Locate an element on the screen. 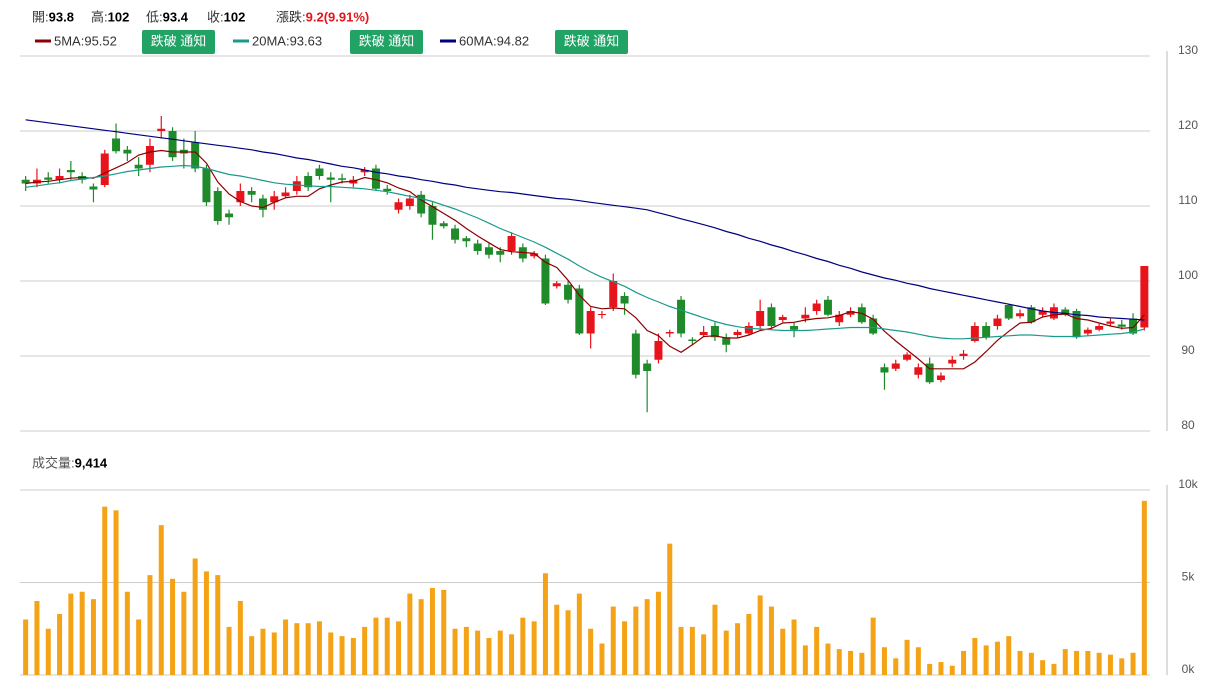 Image resolution: width=1213 pixels, height=690 pixels. header-label: 收: is located at coordinates (215, 16).